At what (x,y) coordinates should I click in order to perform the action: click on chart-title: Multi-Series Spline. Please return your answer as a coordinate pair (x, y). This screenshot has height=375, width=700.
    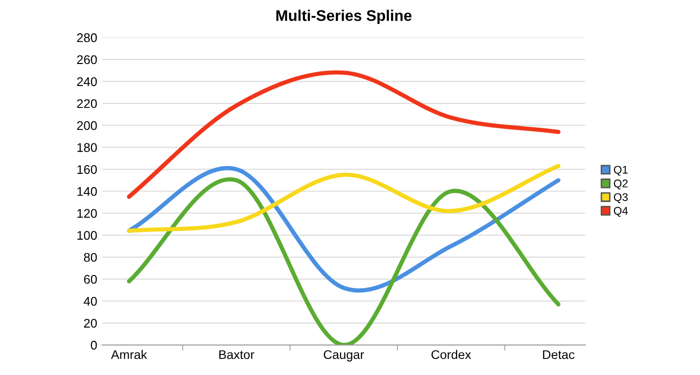
    Looking at the image, I should click on (344, 17).